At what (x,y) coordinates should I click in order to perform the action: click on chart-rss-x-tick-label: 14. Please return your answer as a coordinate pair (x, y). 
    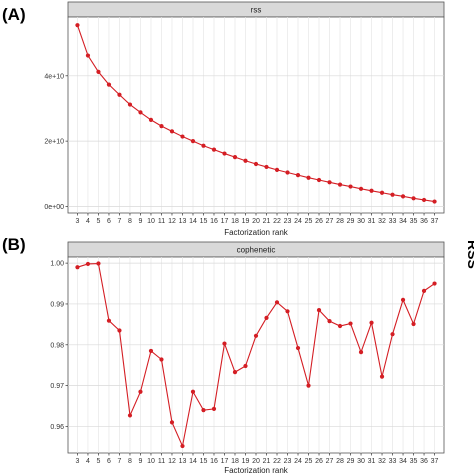
    Looking at the image, I should click on (193, 221).